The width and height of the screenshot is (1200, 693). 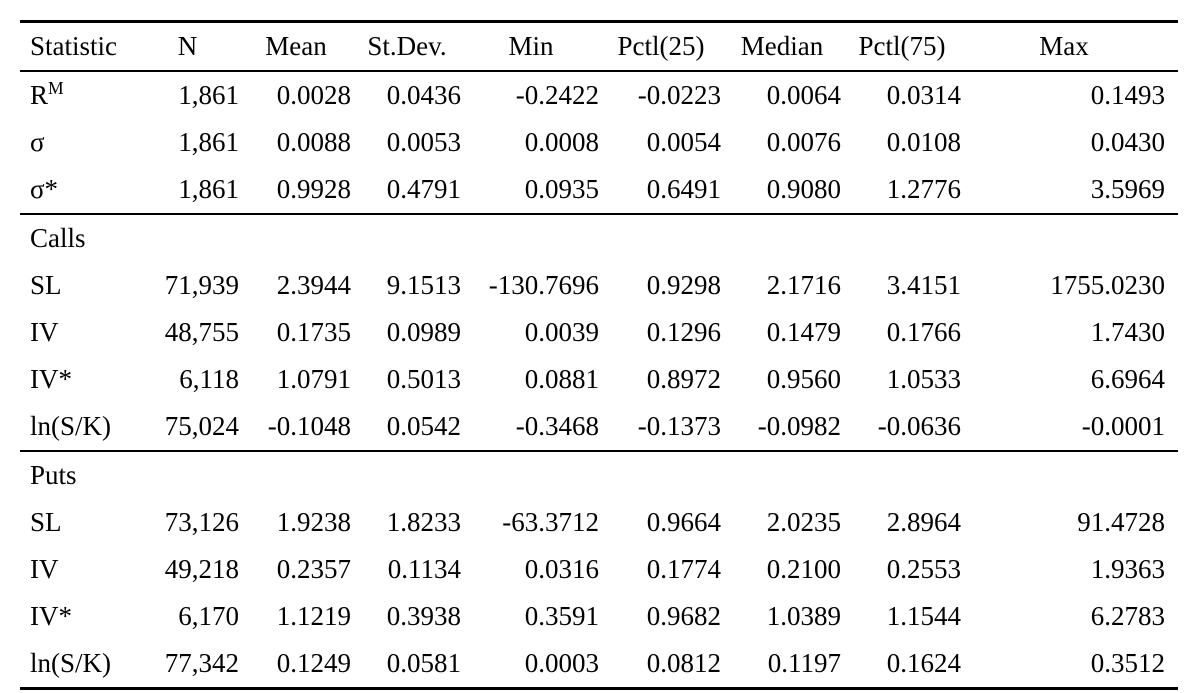 What do you see at coordinates (683, 569) in the screenshot?
I see `value-cell: 0.1774` at bounding box center [683, 569].